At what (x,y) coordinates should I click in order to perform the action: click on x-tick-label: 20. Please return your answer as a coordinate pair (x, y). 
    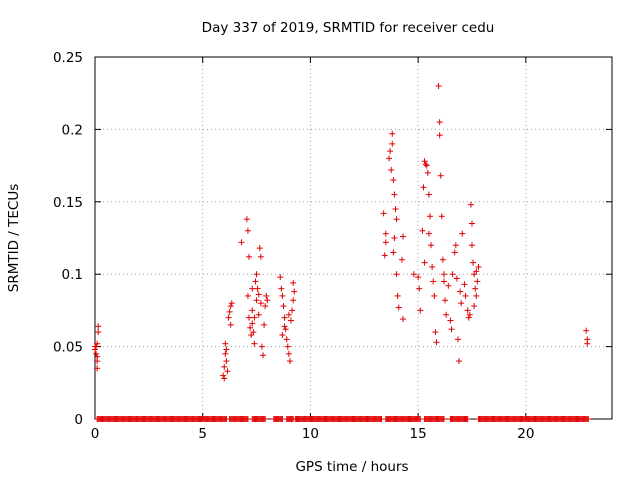
    Looking at the image, I should click on (525, 434).